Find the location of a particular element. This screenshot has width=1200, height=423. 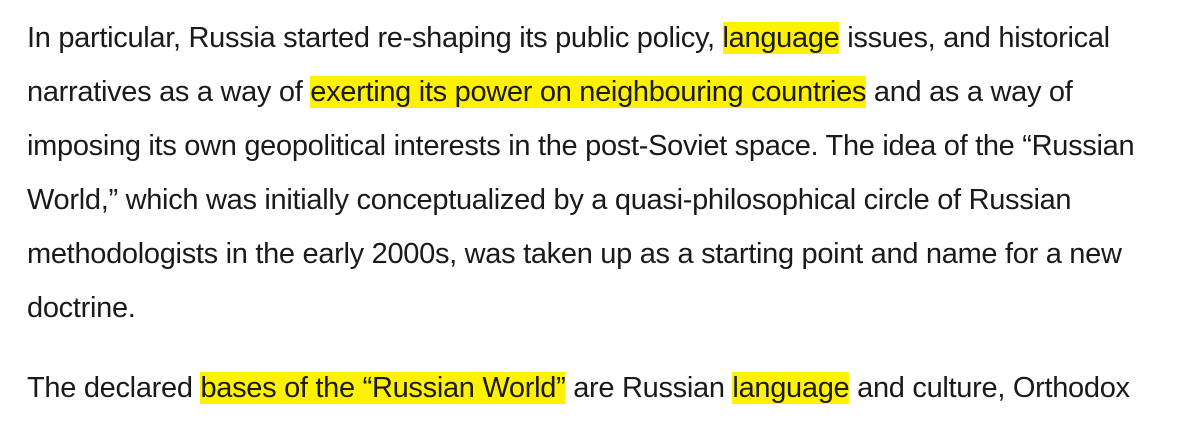

text-segment: The declared is located at coordinates (114, 388).